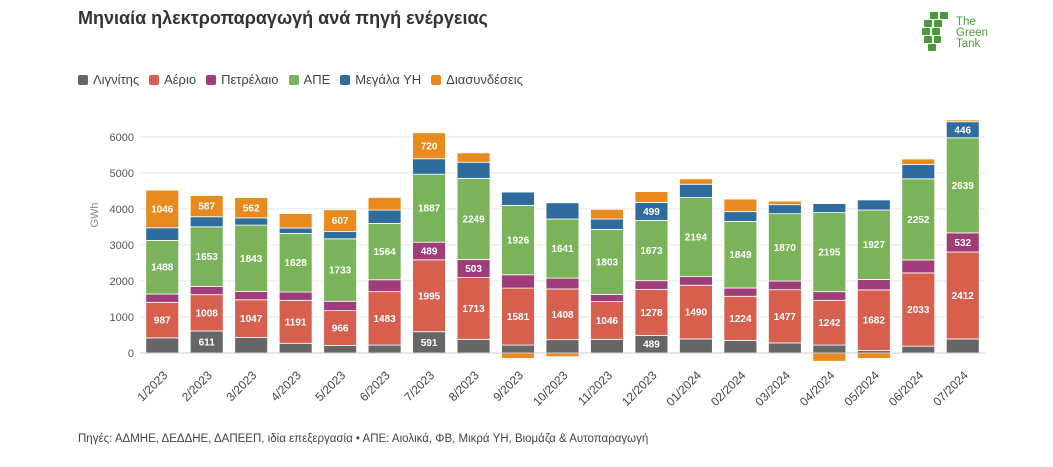 This screenshot has width=1053, height=467. What do you see at coordinates (508, 386) in the screenshot?
I see `x-tick-label: 9/2023` at bounding box center [508, 386].